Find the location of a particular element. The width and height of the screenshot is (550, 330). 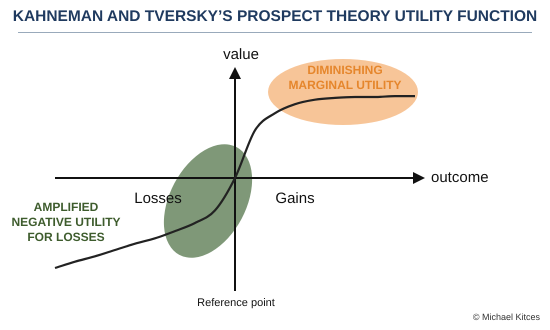

text: Reference point is located at coordinates (236, 303).